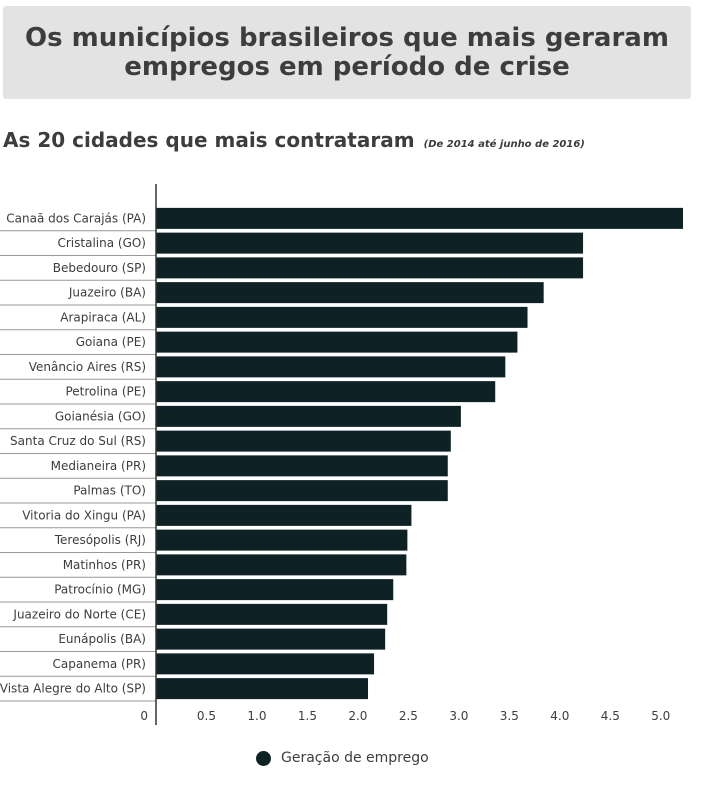 This screenshot has height=788, width=715. What do you see at coordinates (78, 441) in the screenshot?
I see `category-label: Santa Cruz do Sul (RS)` at bounding box center [78, 441].